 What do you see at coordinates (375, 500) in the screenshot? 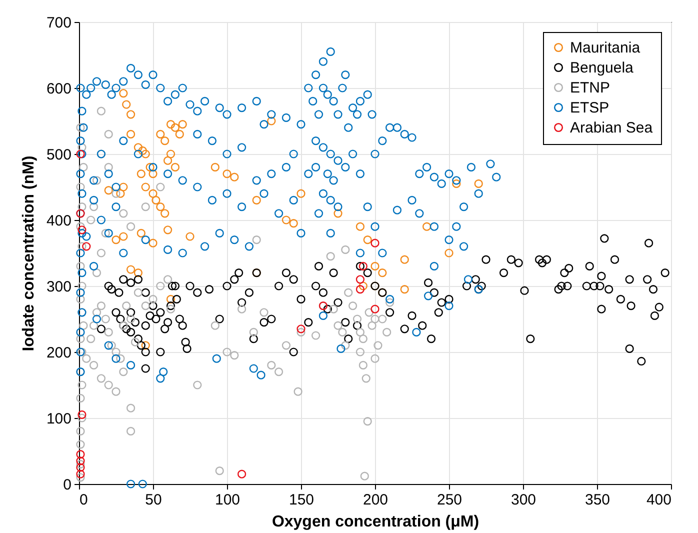
I see `x-tick-label: 200` at bounding box center [375, 500].